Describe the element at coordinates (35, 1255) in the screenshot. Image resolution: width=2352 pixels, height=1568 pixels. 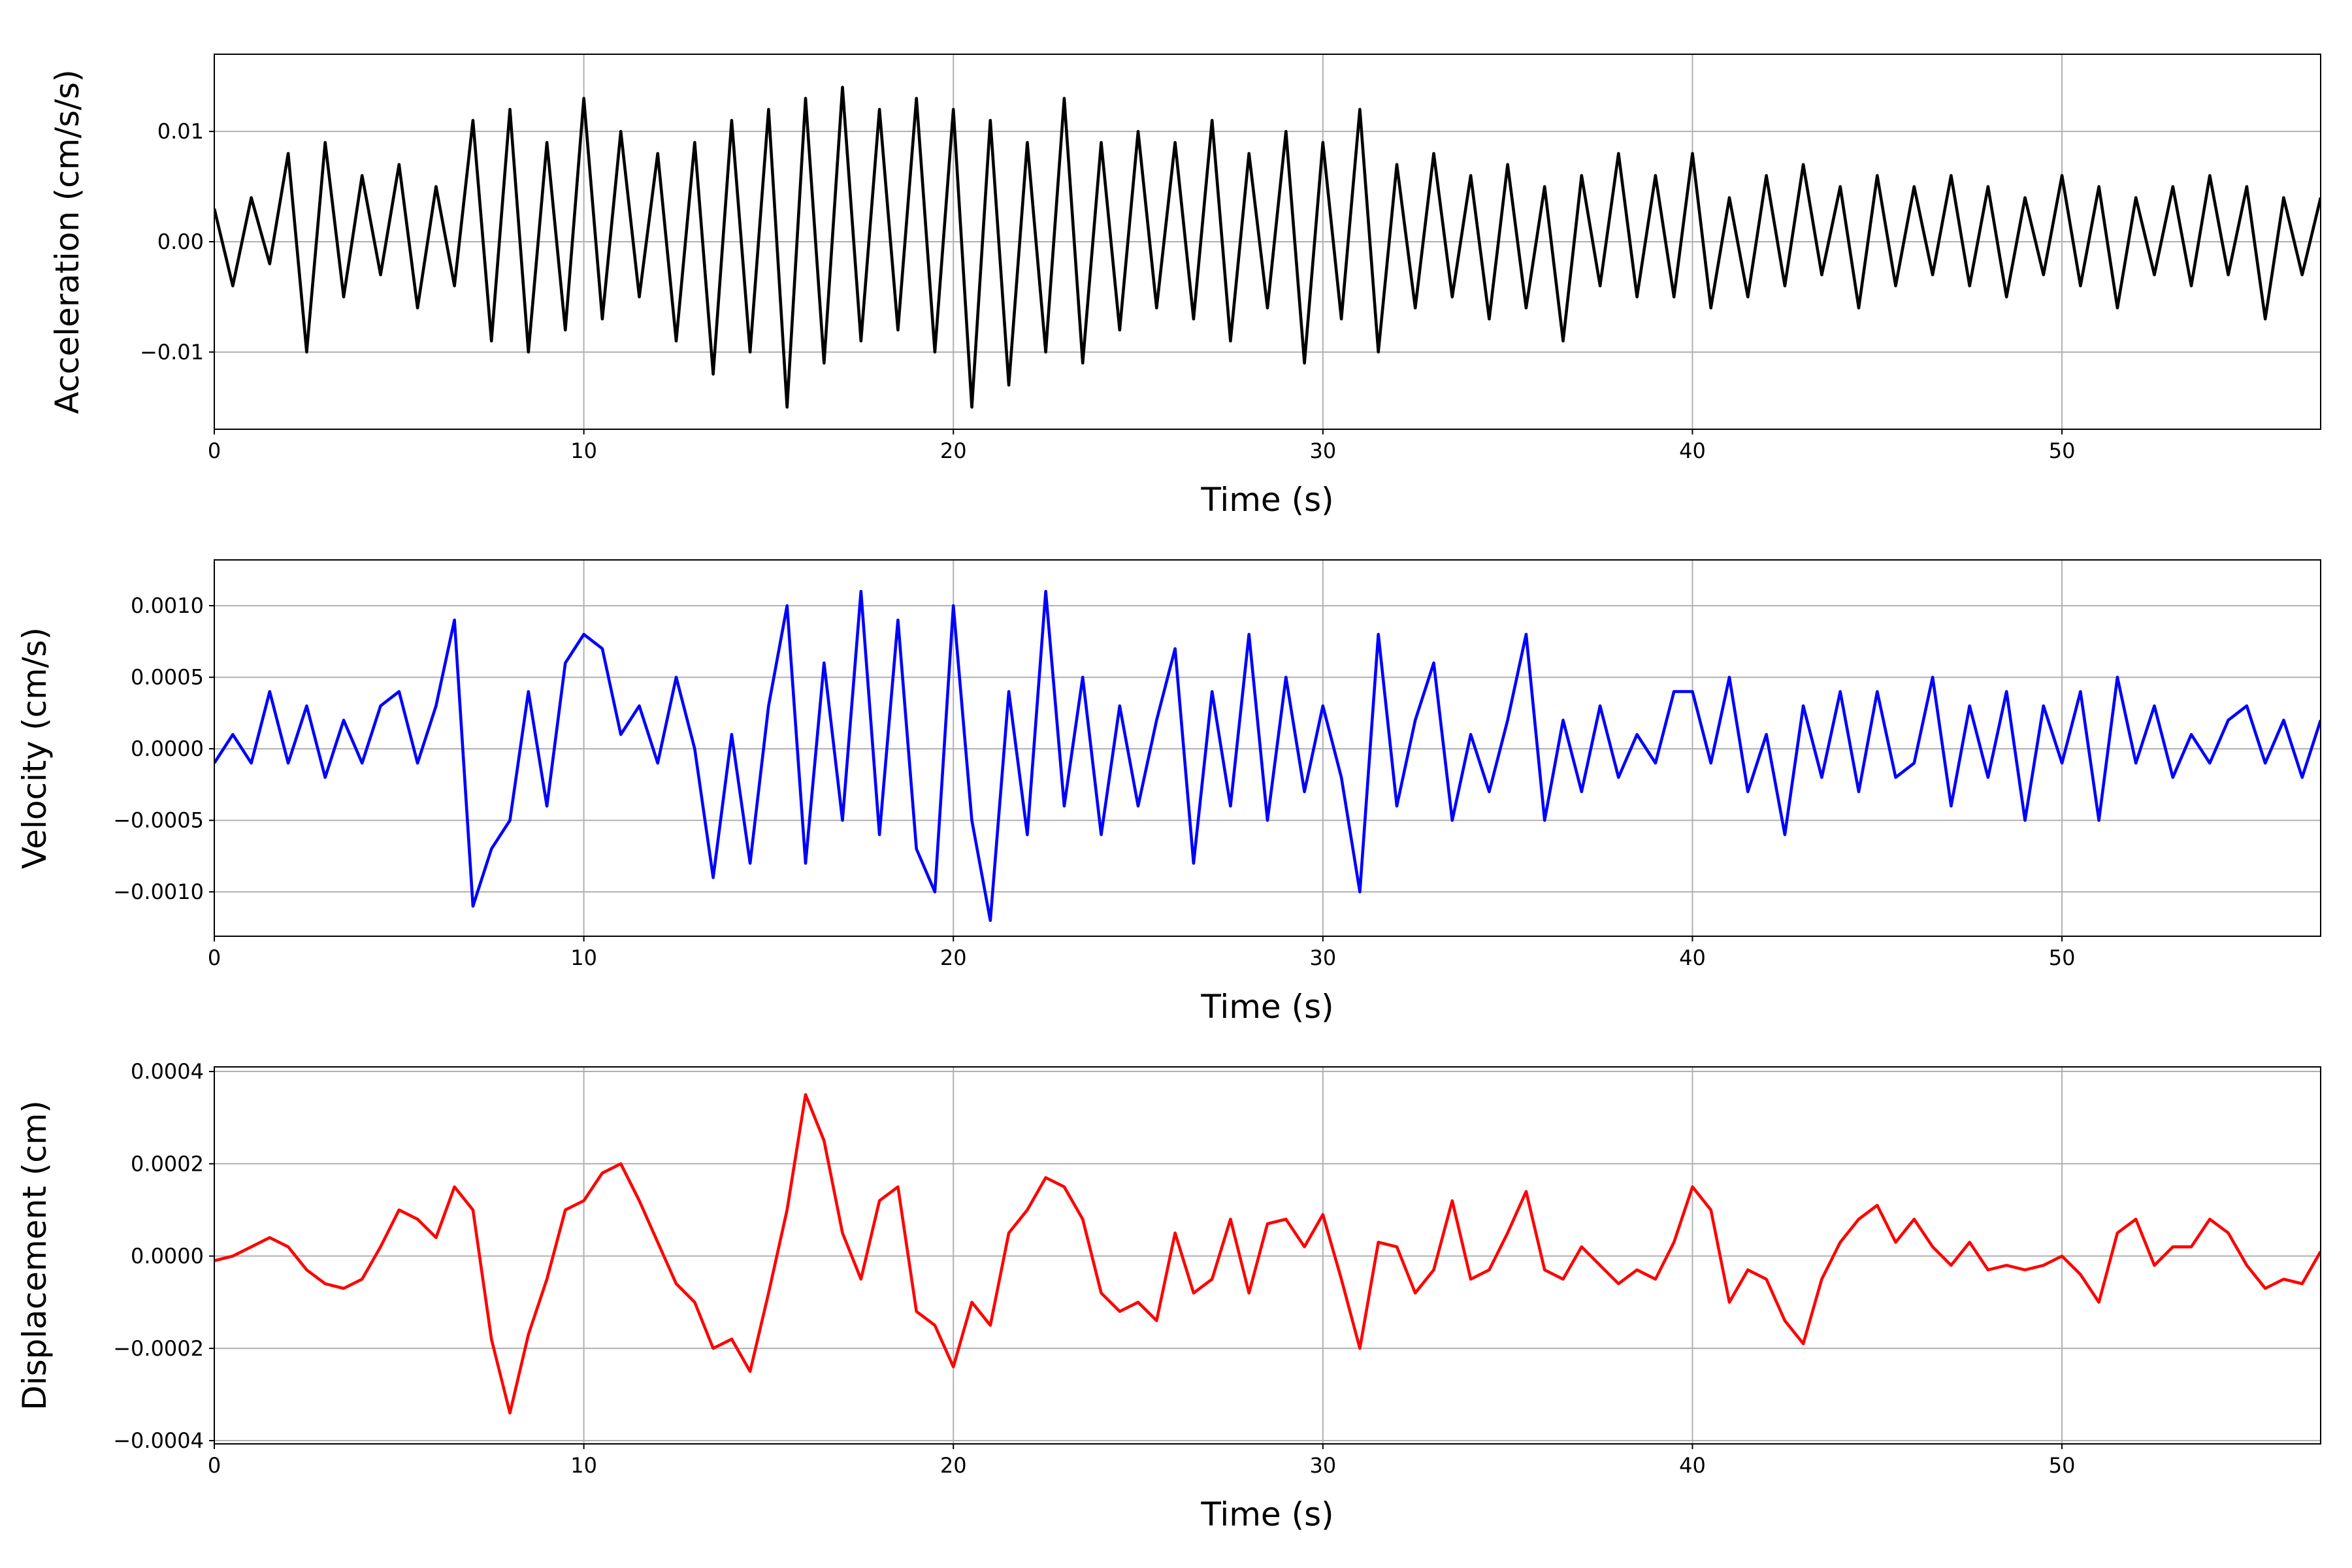
I see `y-axis-label: Displacement (cm)` at that location.